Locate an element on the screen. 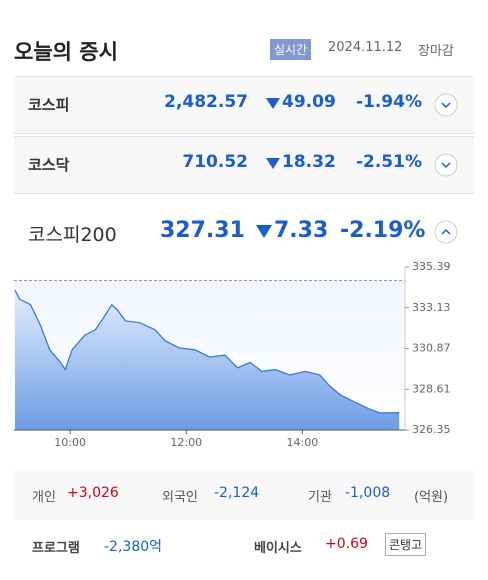 The width and height of the screenshot is (488, 580). contango-button: 콘탱고 is located at coordinates (406, 544).